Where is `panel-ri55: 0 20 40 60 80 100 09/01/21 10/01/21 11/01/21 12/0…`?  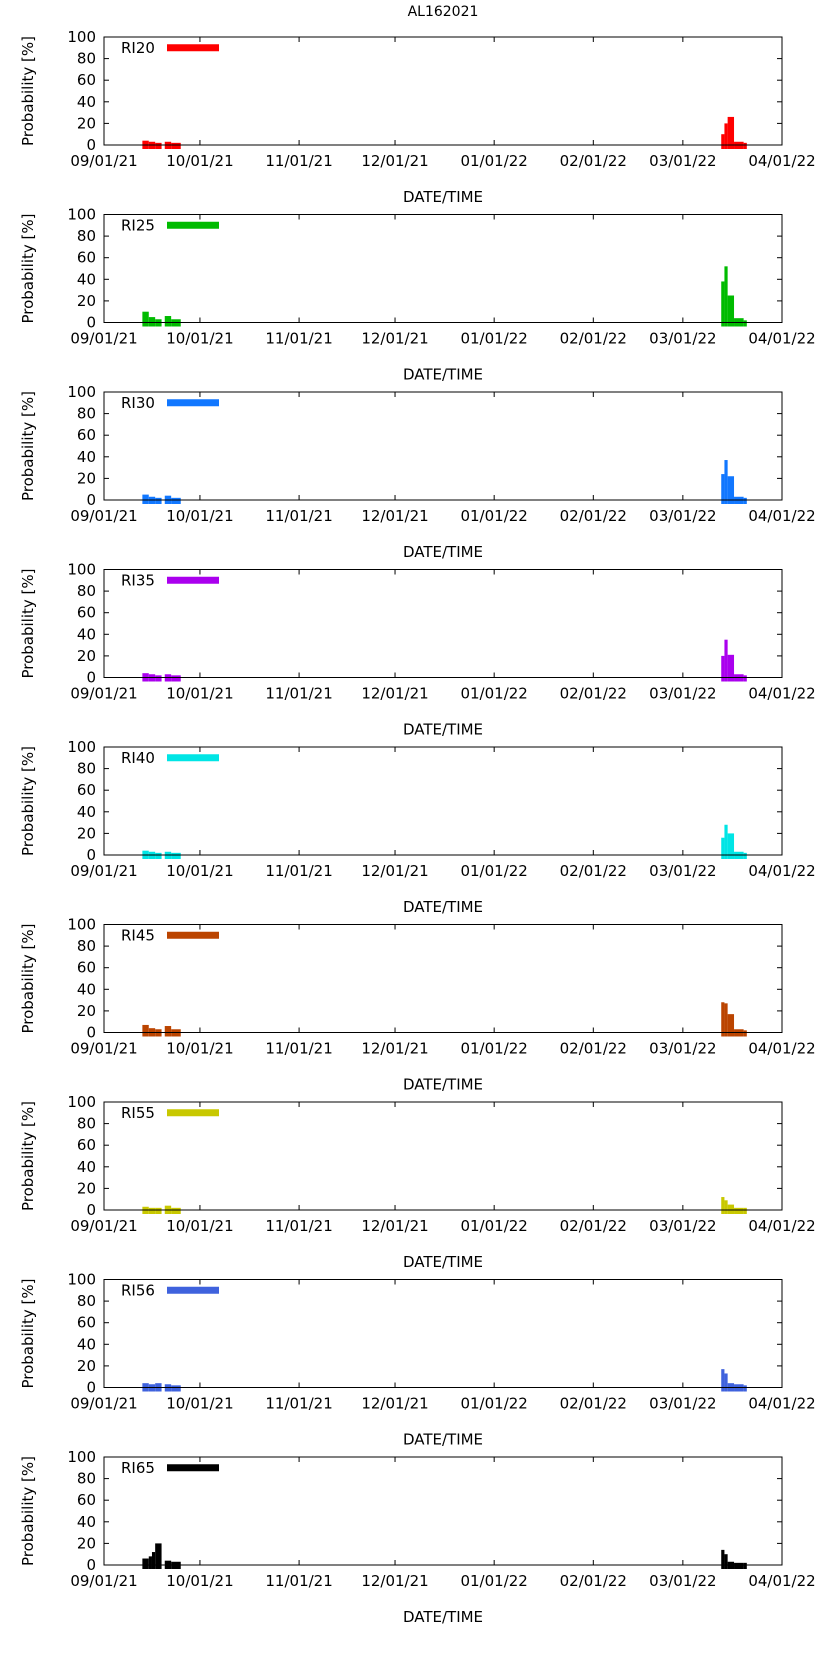 panel-ri55: 0 20 40 60 80 100 09/01/21 10/01/21 11/01/21 12/0… is located at coordinates (417, 1182).